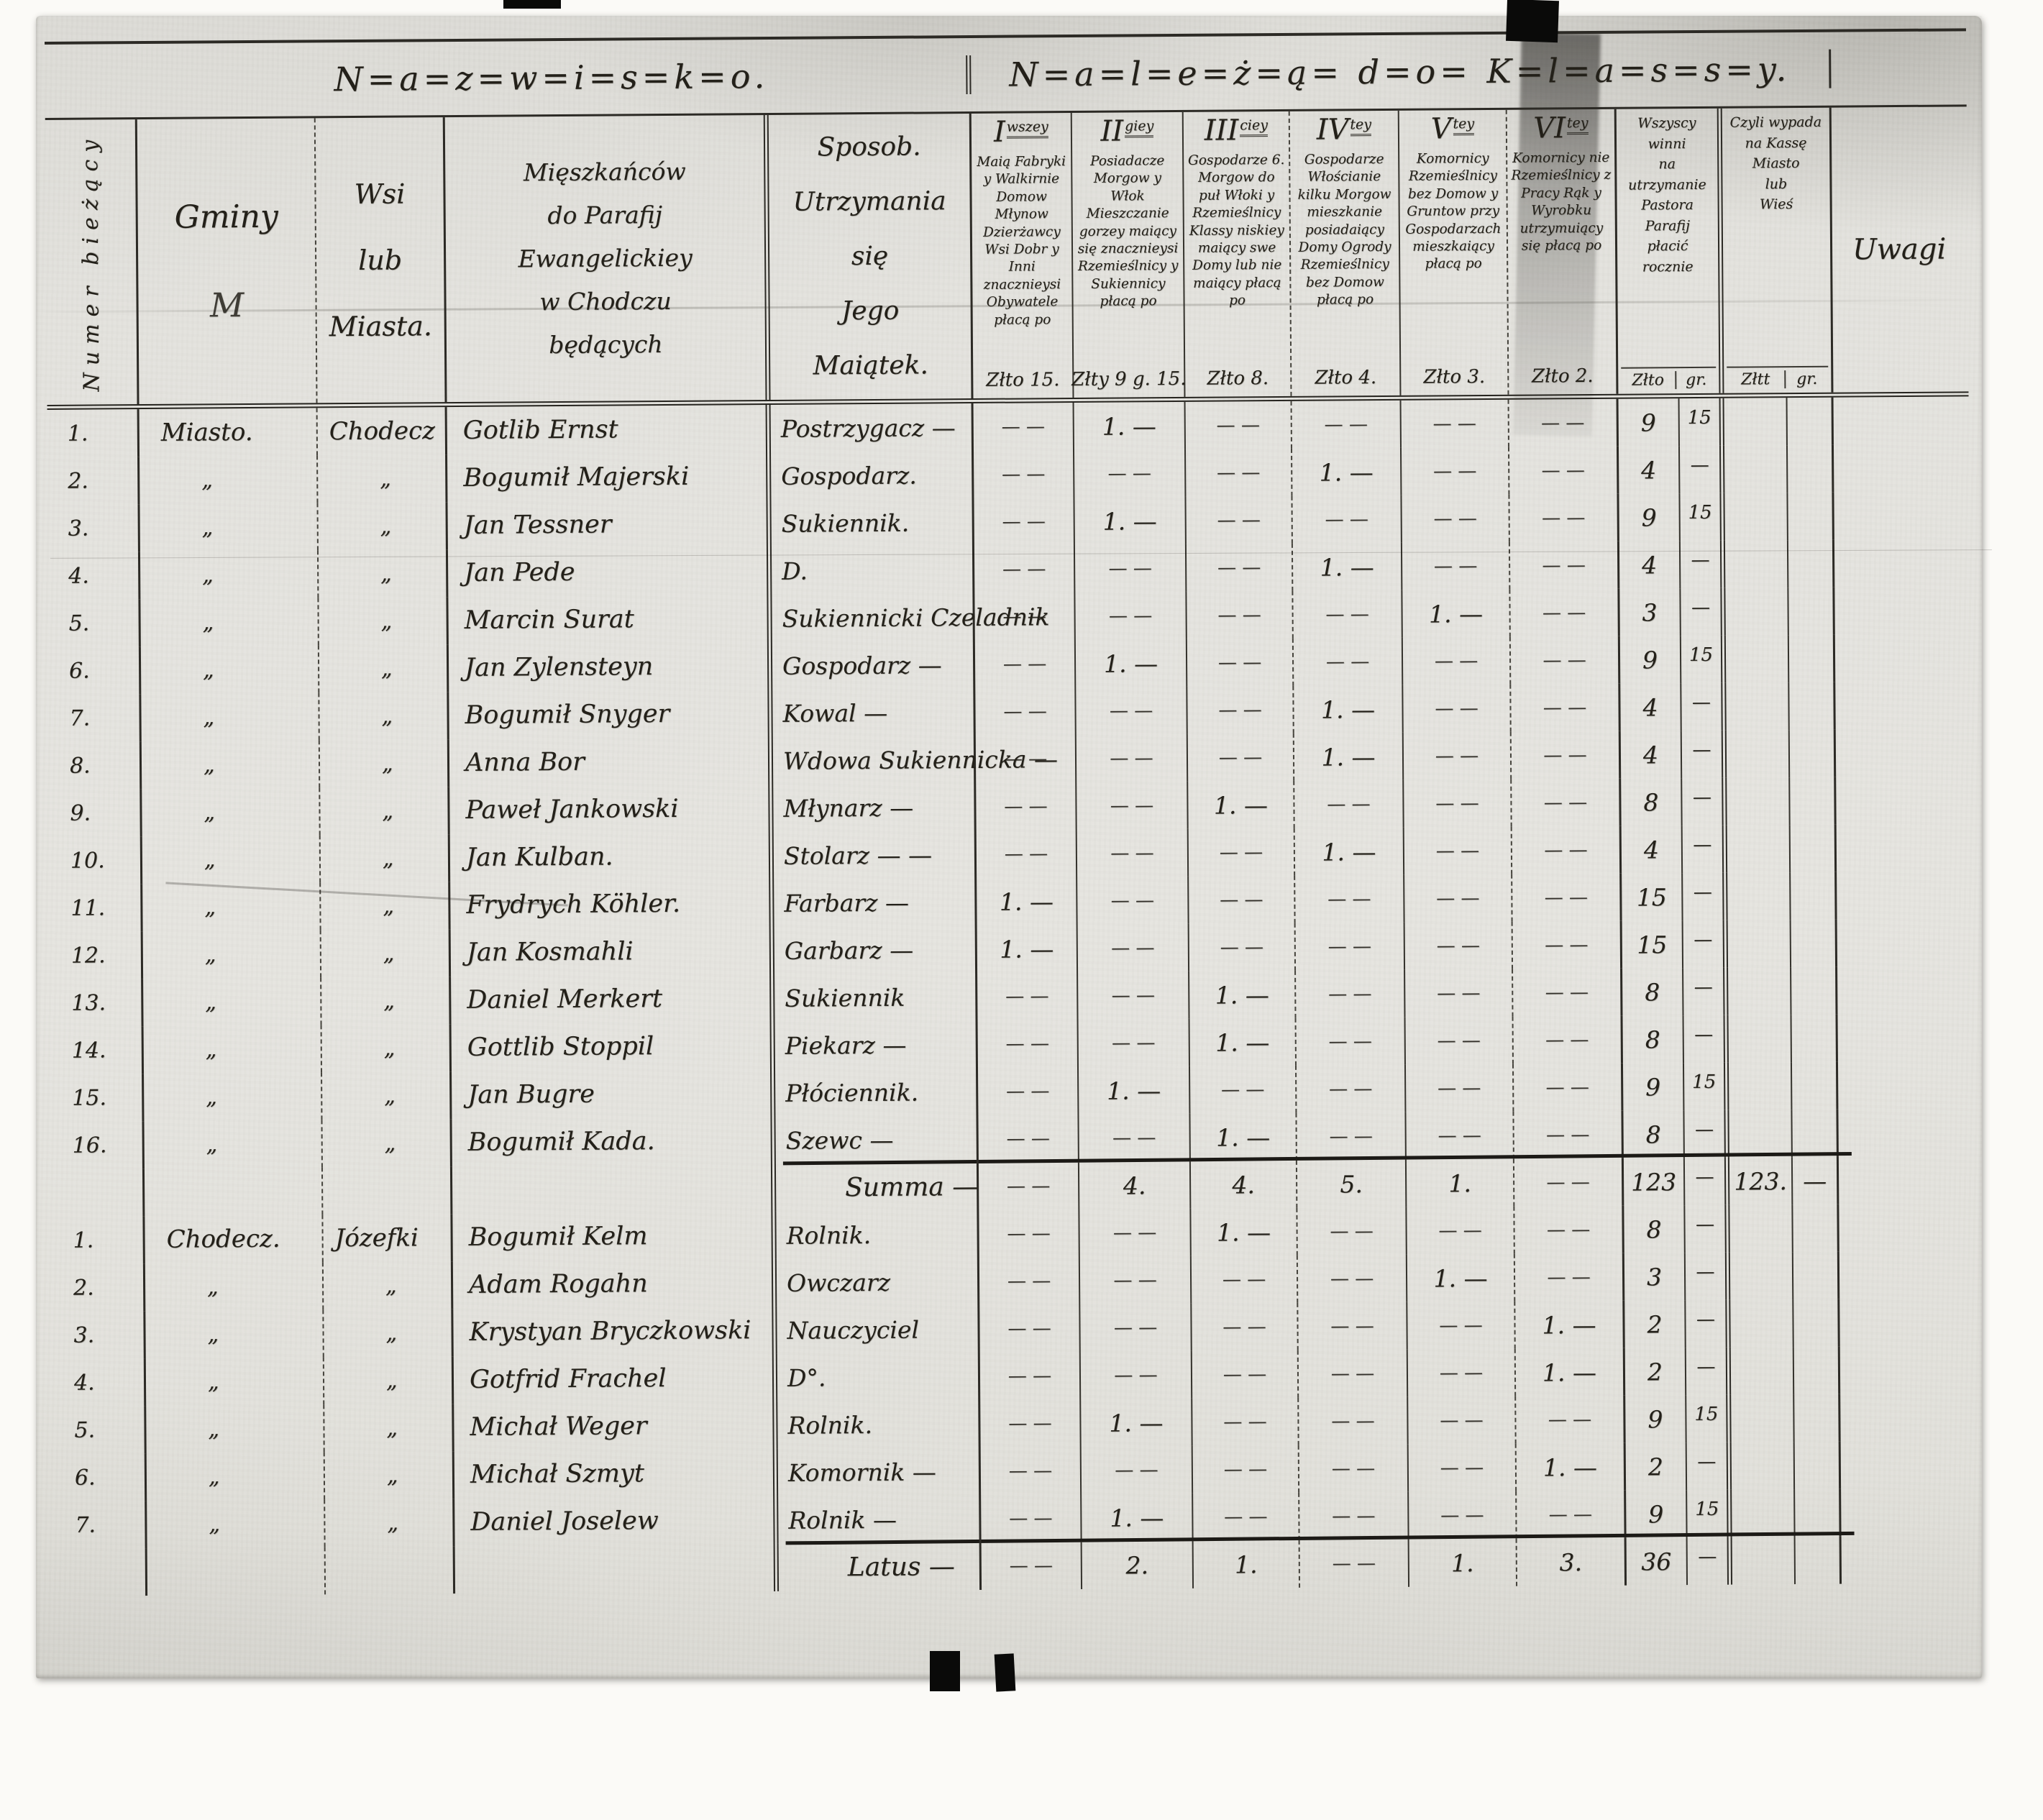  What do you see at coordinates (1899, 249) in the screenshot?
I see `remarks-header-label: Uwagi` at bounding box center [1899, 249].